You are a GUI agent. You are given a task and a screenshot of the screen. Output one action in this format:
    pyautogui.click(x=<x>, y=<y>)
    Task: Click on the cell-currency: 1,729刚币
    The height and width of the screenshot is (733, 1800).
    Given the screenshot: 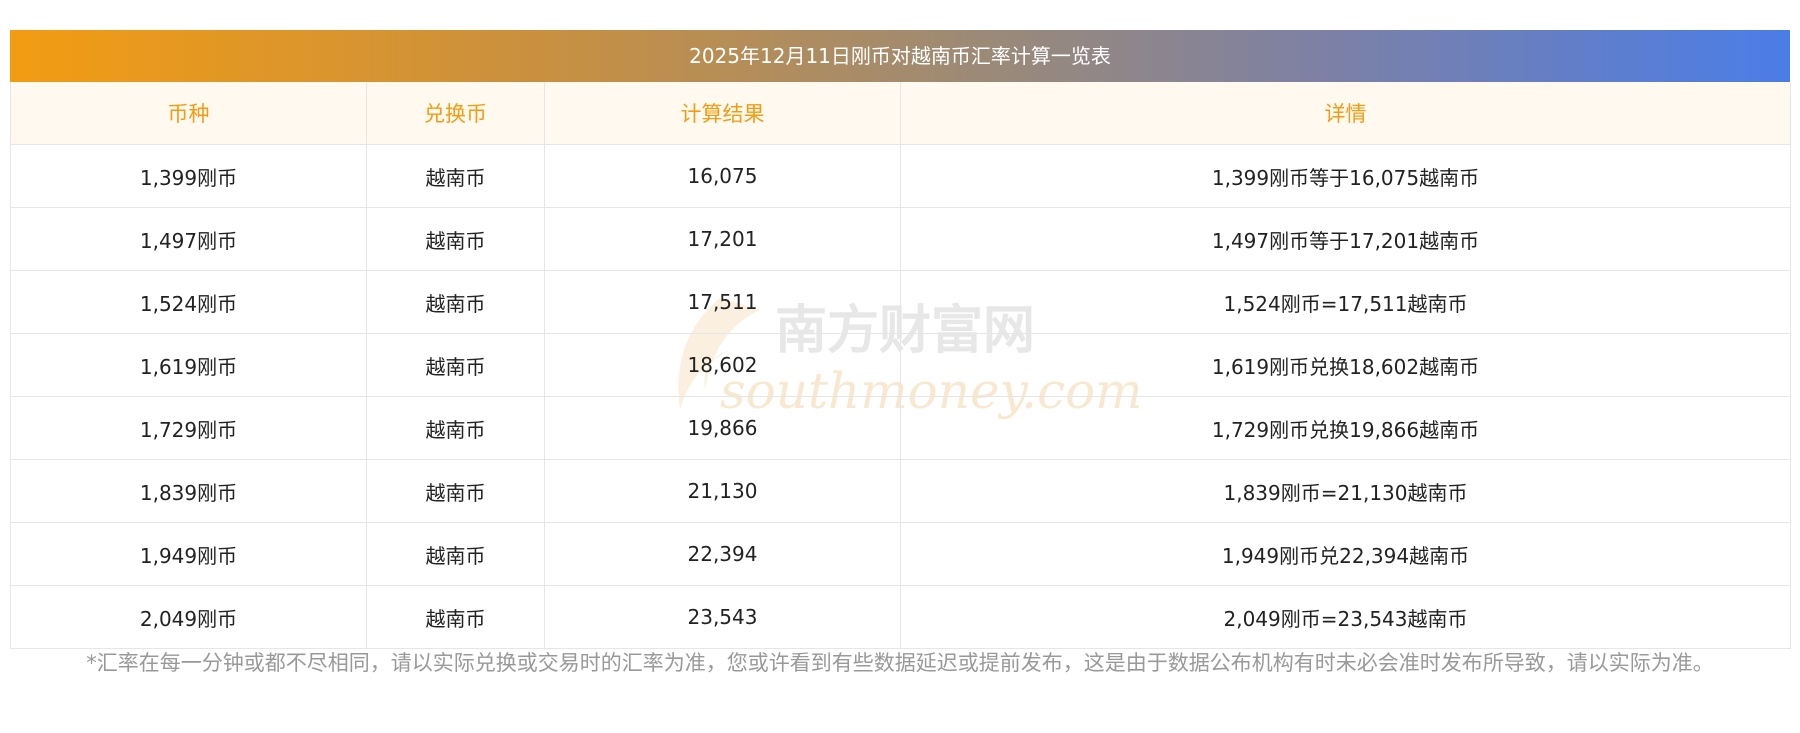 What is the action you would take?
    pyautogui.click(x=188, y=428)
    